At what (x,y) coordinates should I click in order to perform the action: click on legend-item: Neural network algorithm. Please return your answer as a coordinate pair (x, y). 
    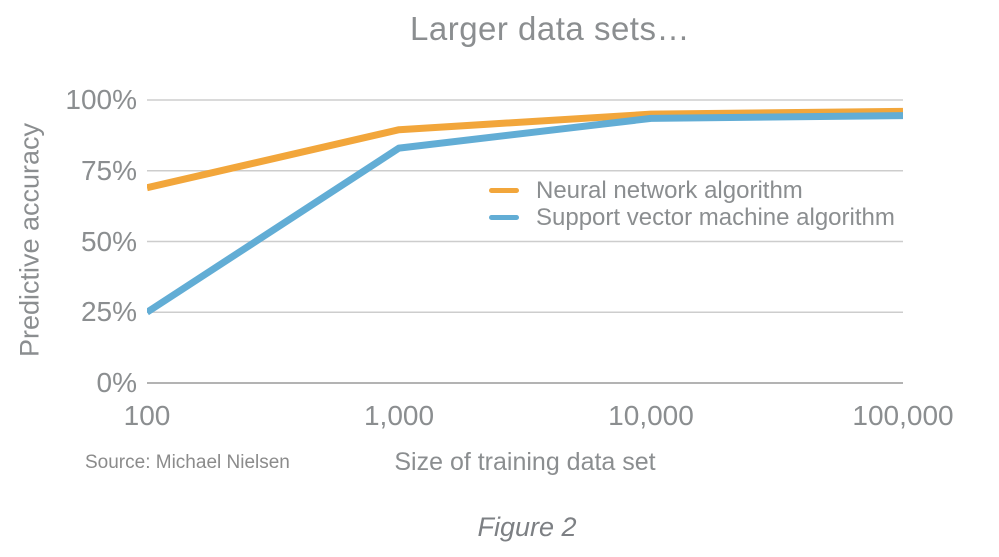
    Looking at the image, I should click on (692, 190).